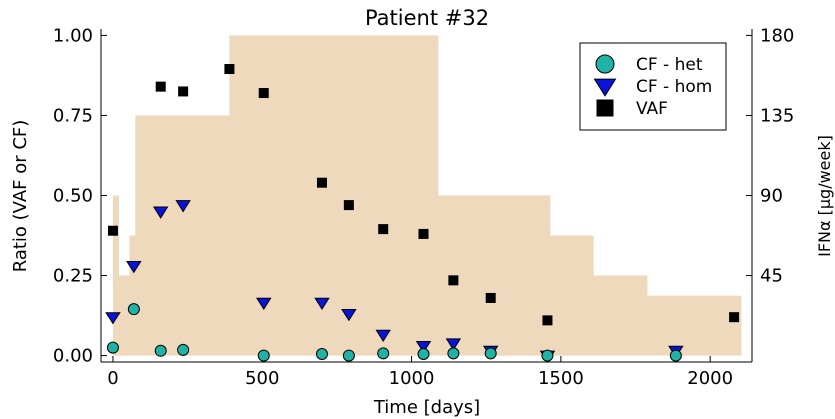  I want to click on x-tick-label: 2000, so click(710, 378).